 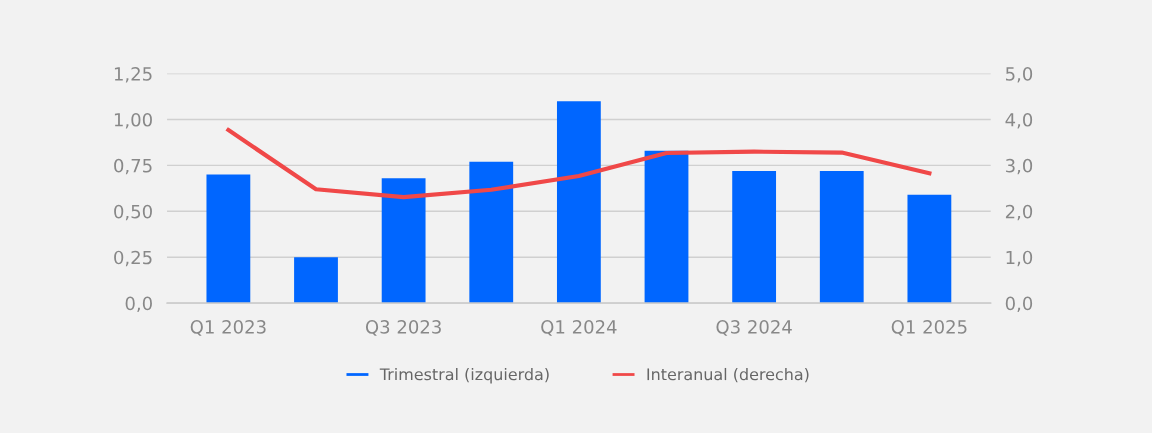 What do you see at coordinates (579, 328) in the screenshot?
I see `x-tick-label: Q1 2024` at bounding box center [579, 328].